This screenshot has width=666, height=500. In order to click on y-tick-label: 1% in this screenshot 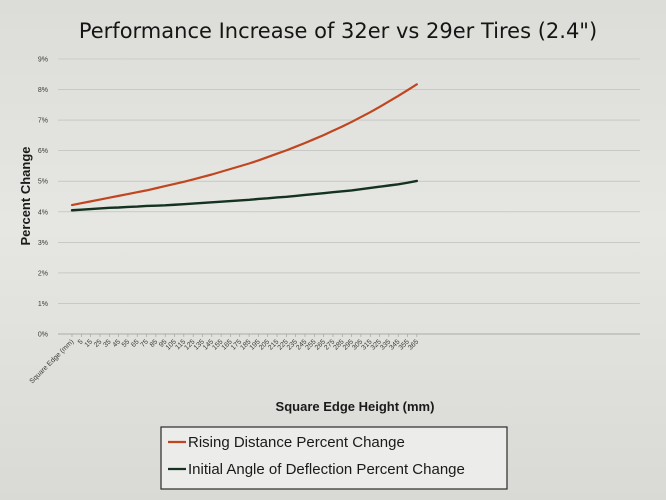, I will do `click(43, 304)`.